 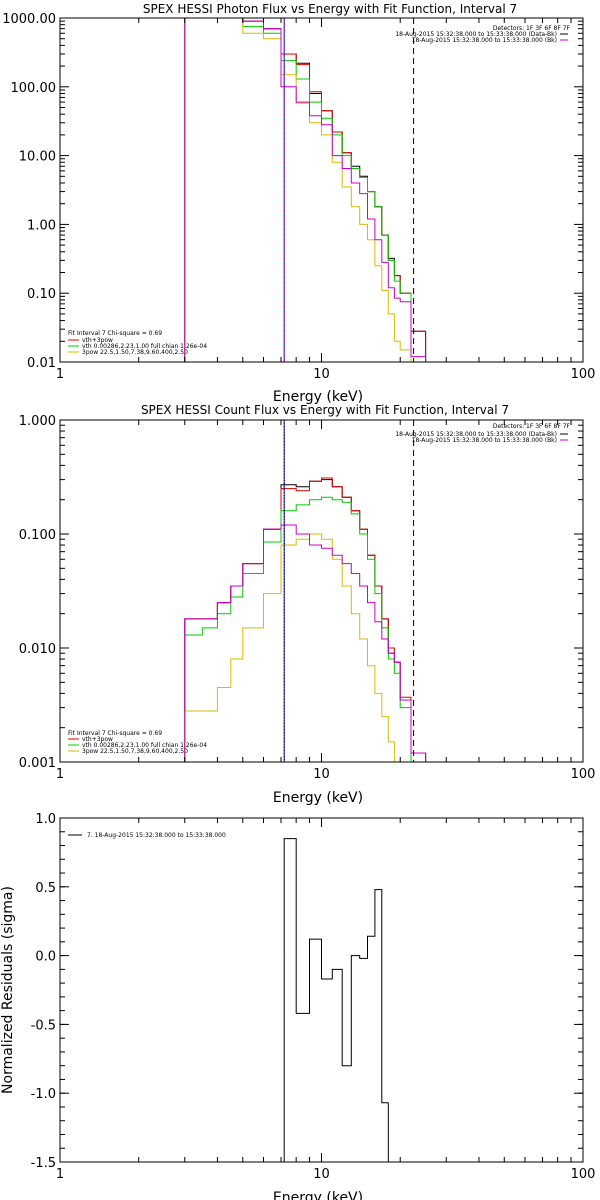 What do you see at coordinates (37, 649) in the screenshot?
I see `y-tick-label: 0.010` at bounding box center [37, 649].